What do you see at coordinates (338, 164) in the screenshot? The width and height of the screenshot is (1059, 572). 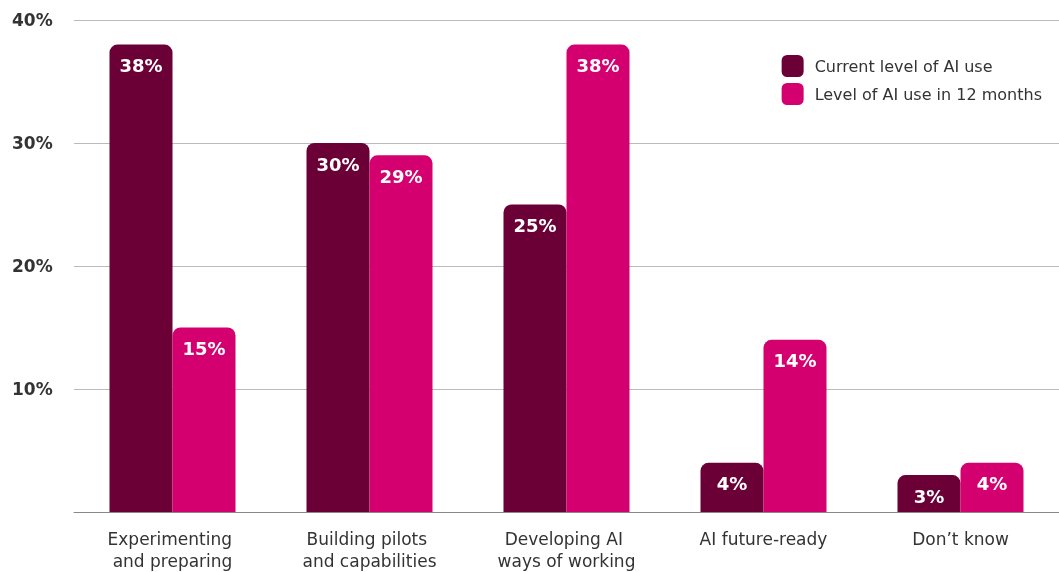 I see `data-label: 30%` at bounding box center [338, 164].